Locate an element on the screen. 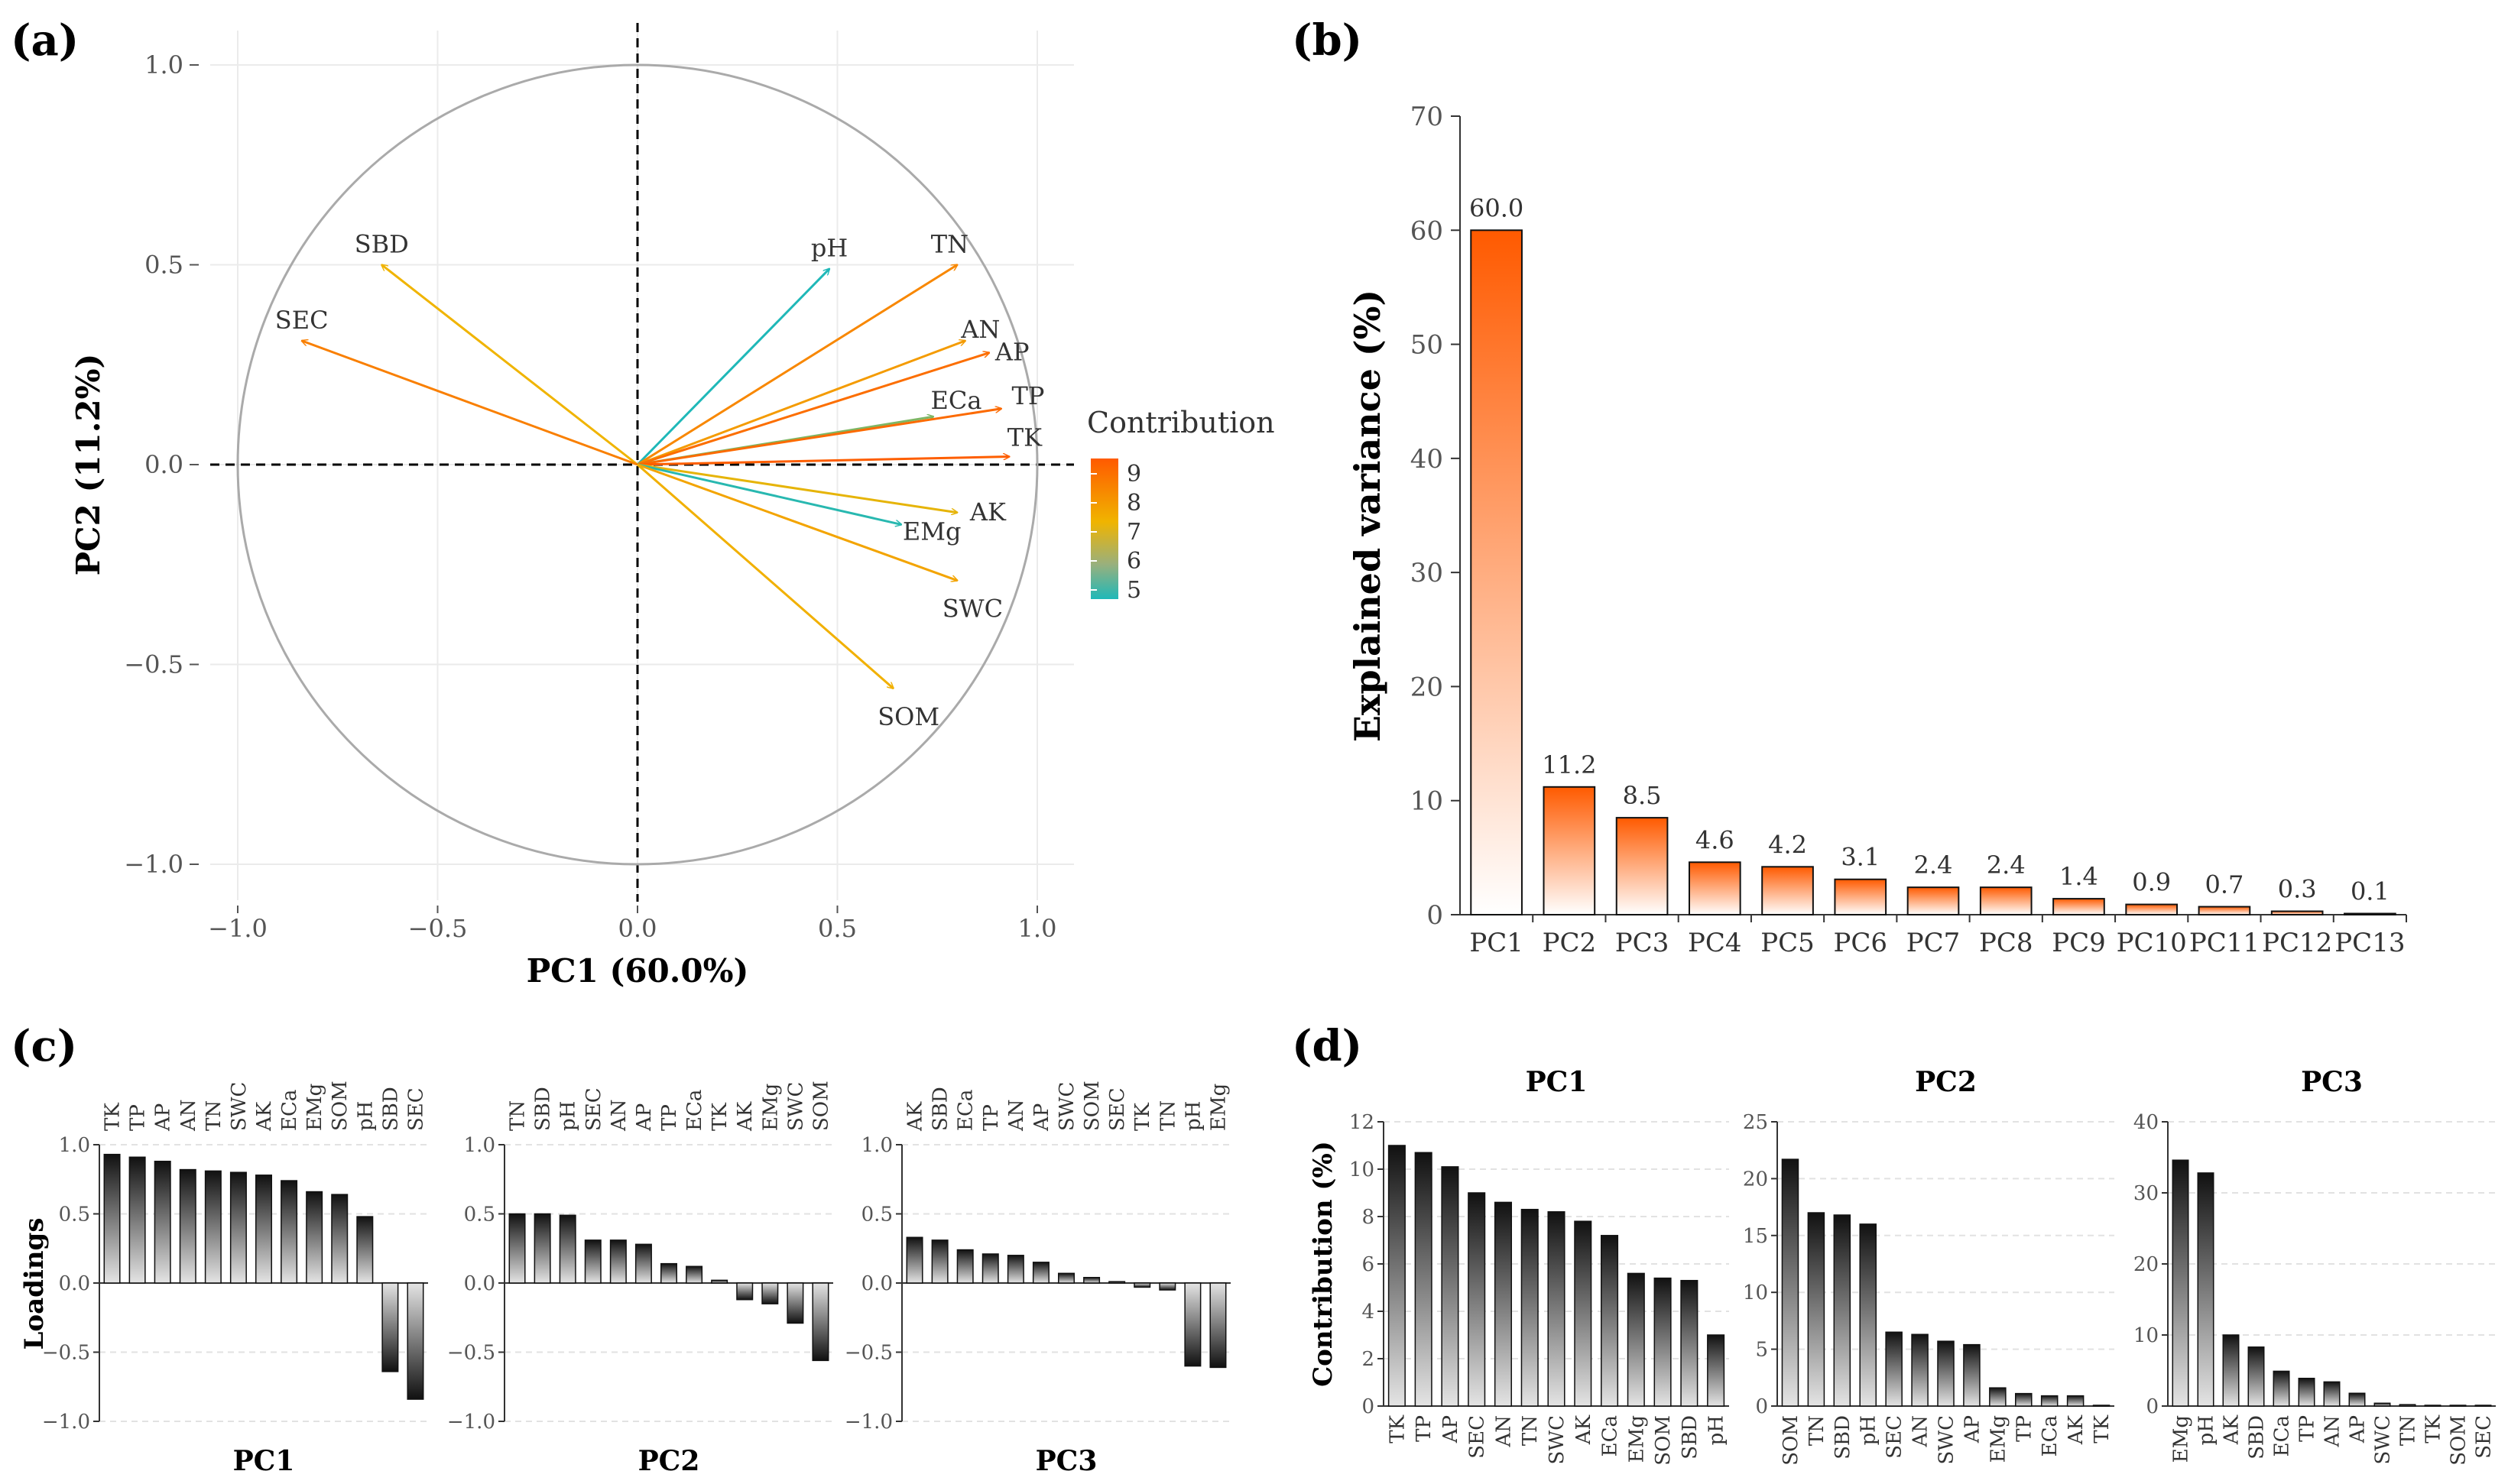  arrow-label-SBD: SBD is located at coordinates (382, 245).